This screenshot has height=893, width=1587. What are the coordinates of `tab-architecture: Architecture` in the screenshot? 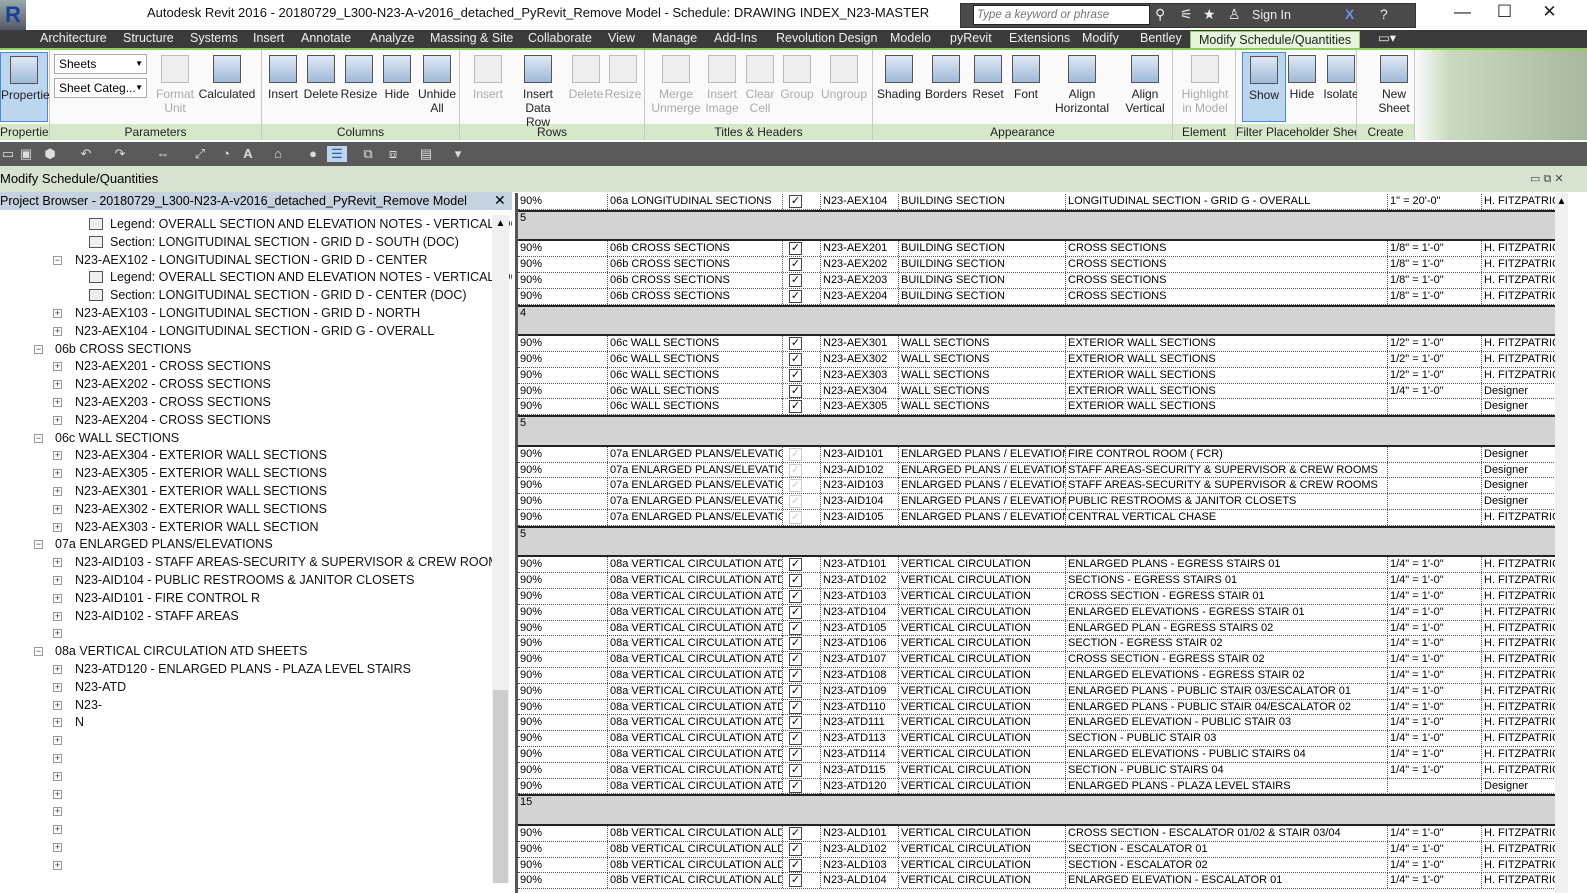 It's located at (73, 38).